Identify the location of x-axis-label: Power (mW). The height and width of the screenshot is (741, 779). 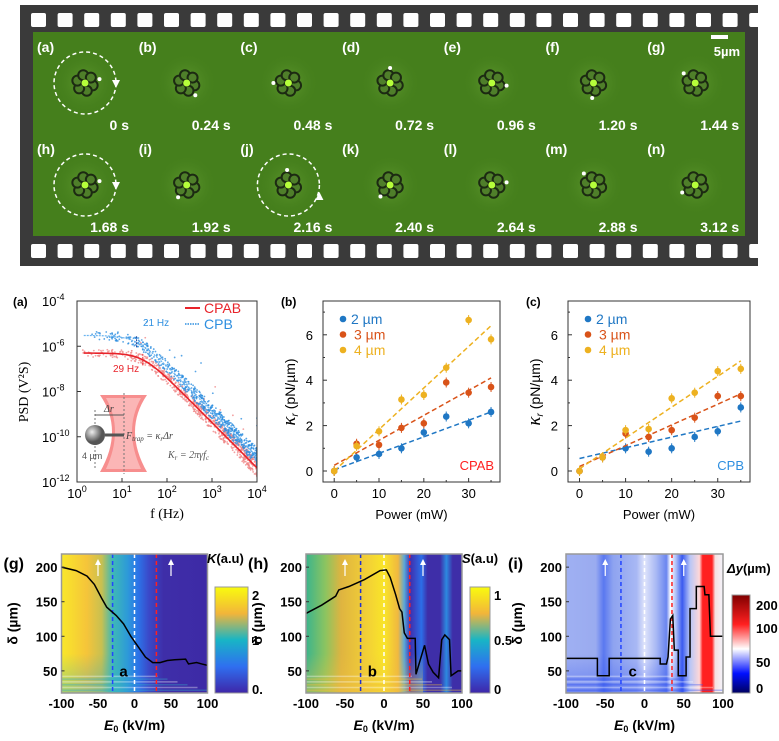
(659, 514).